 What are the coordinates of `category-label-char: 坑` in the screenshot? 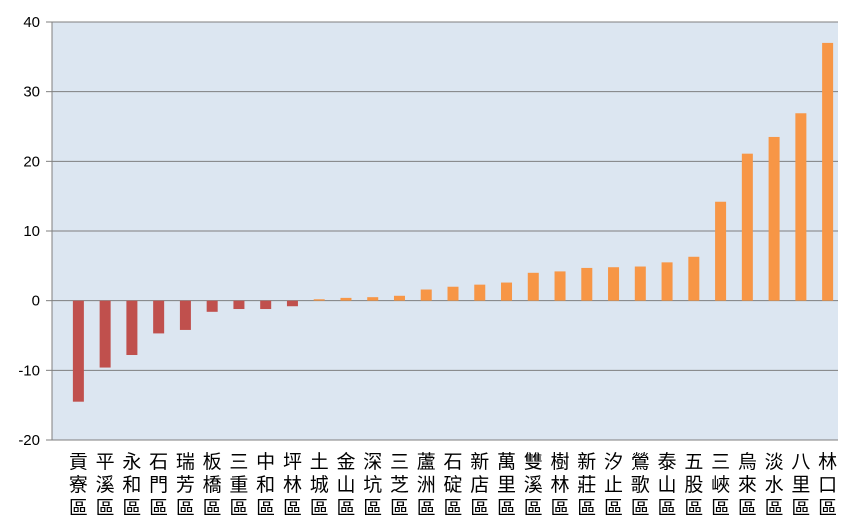 It's located at (372, 485).